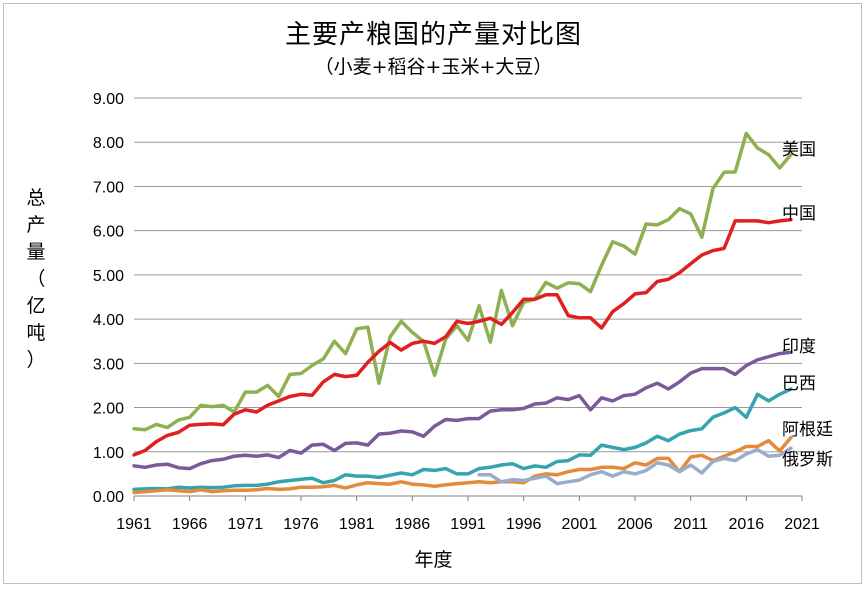 The height and width of the screenshot is (589, 867). What do you see at coordinates (108, 232) in the screenshot?
I see `y-tick-label: 6.00` at bounding box center [108, 232].